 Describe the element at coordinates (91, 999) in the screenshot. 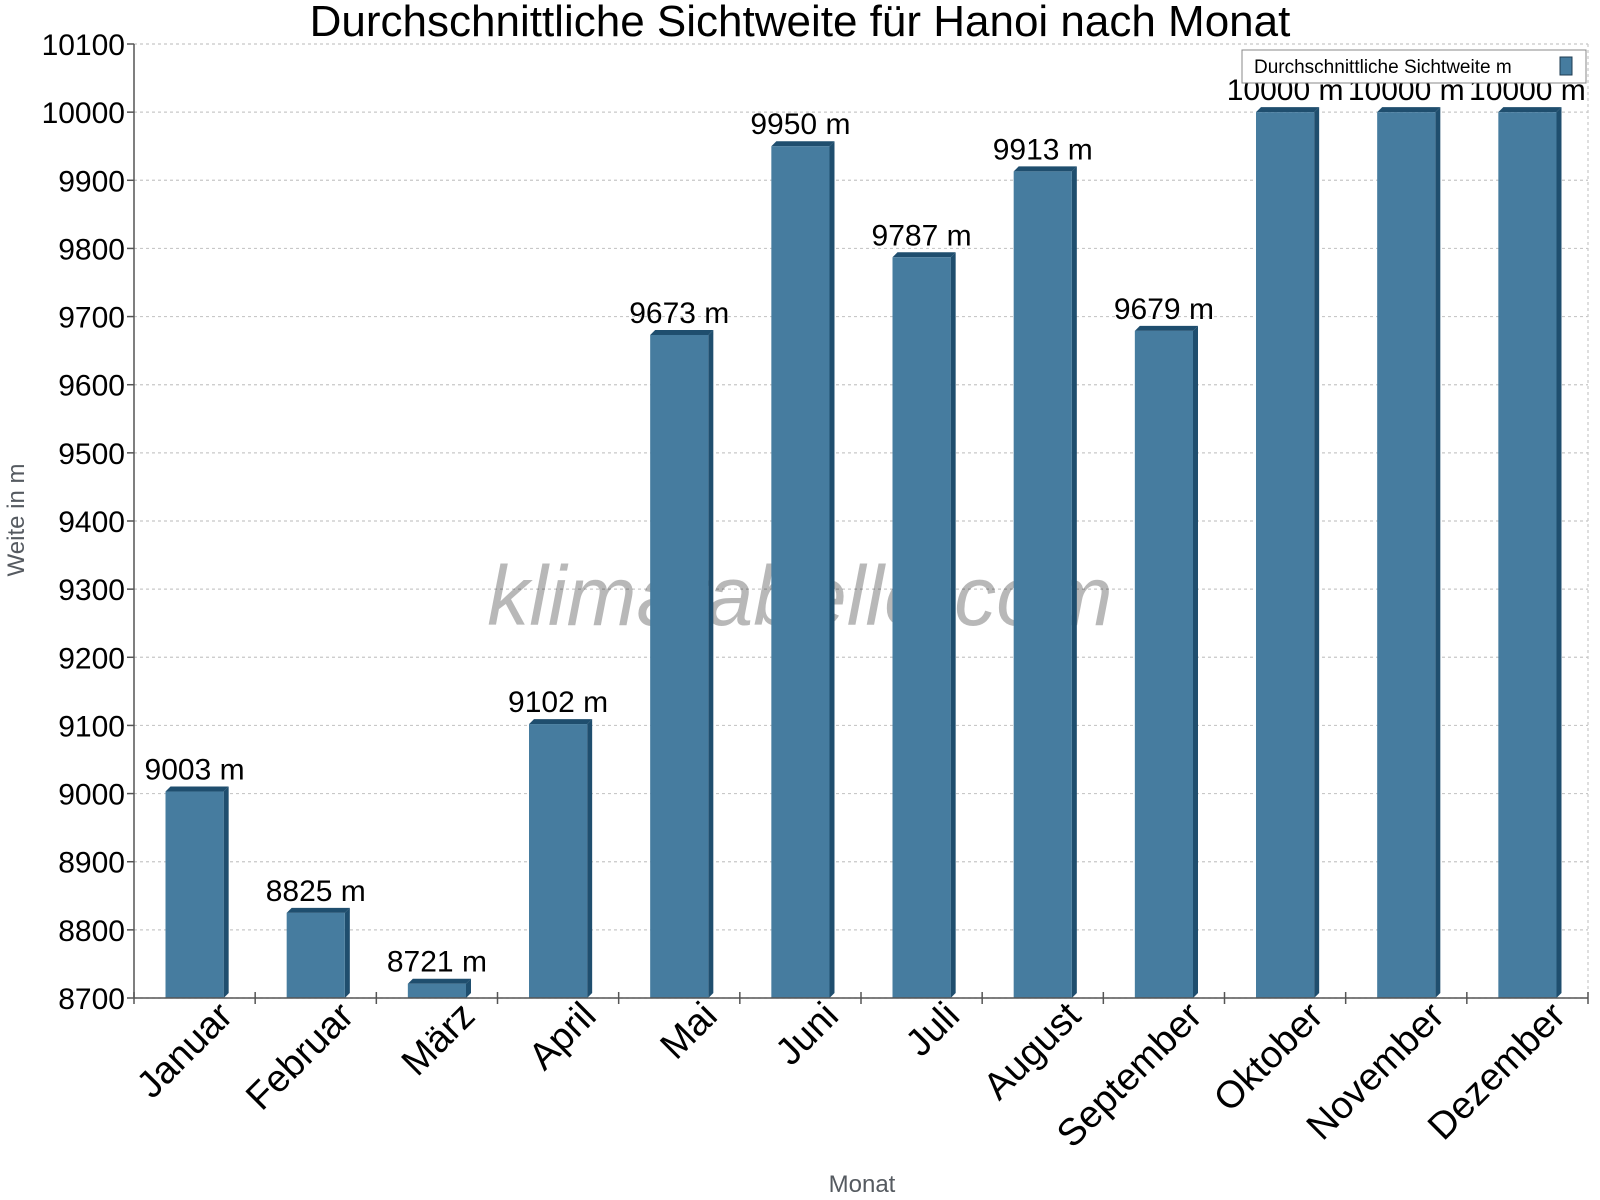

I see `y-tick-label: 8700` at that location.